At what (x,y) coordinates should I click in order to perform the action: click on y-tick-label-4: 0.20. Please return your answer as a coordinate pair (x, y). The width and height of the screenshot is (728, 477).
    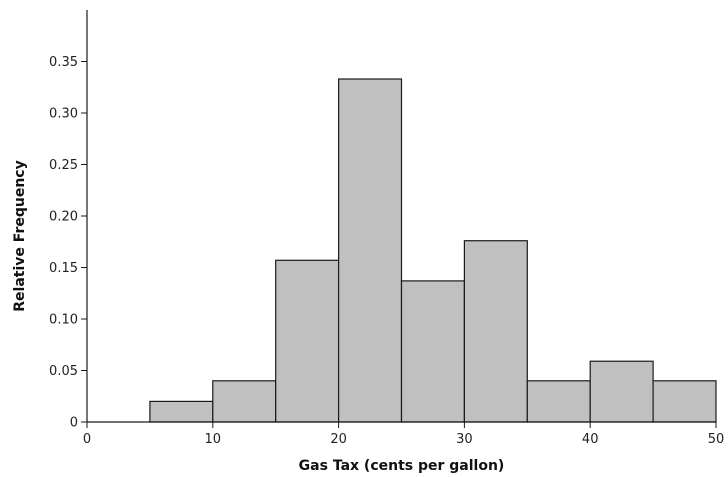
    Looking at the image, I should click on (63, 217).